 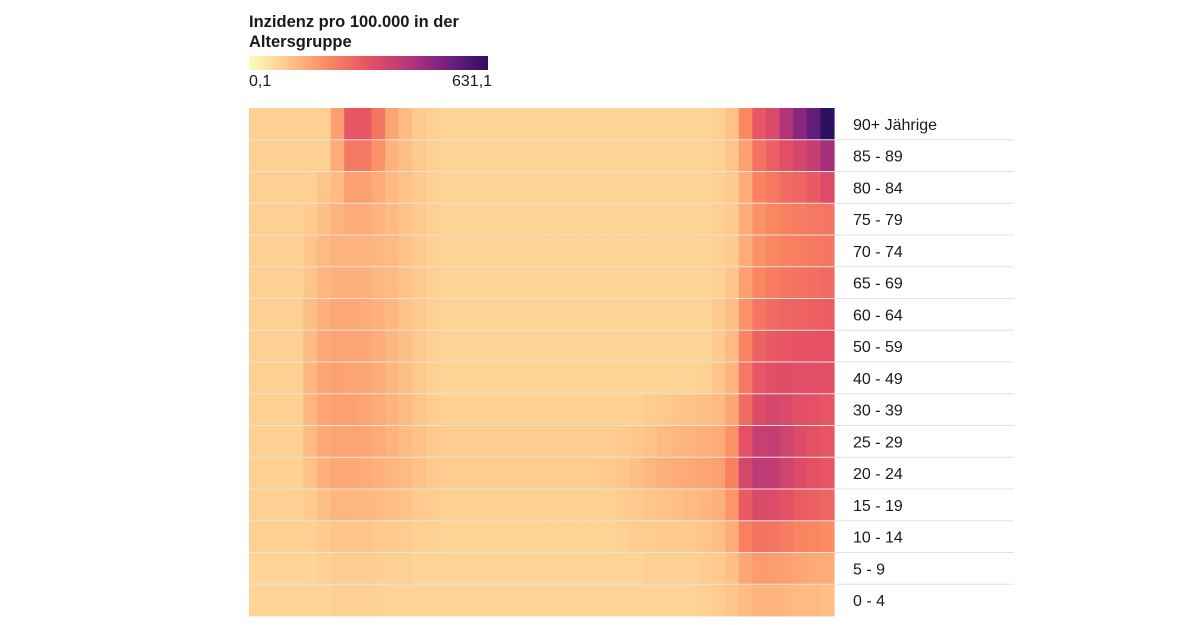 I want to click on row-label: 5 - 9, so click(x=869, y=569).